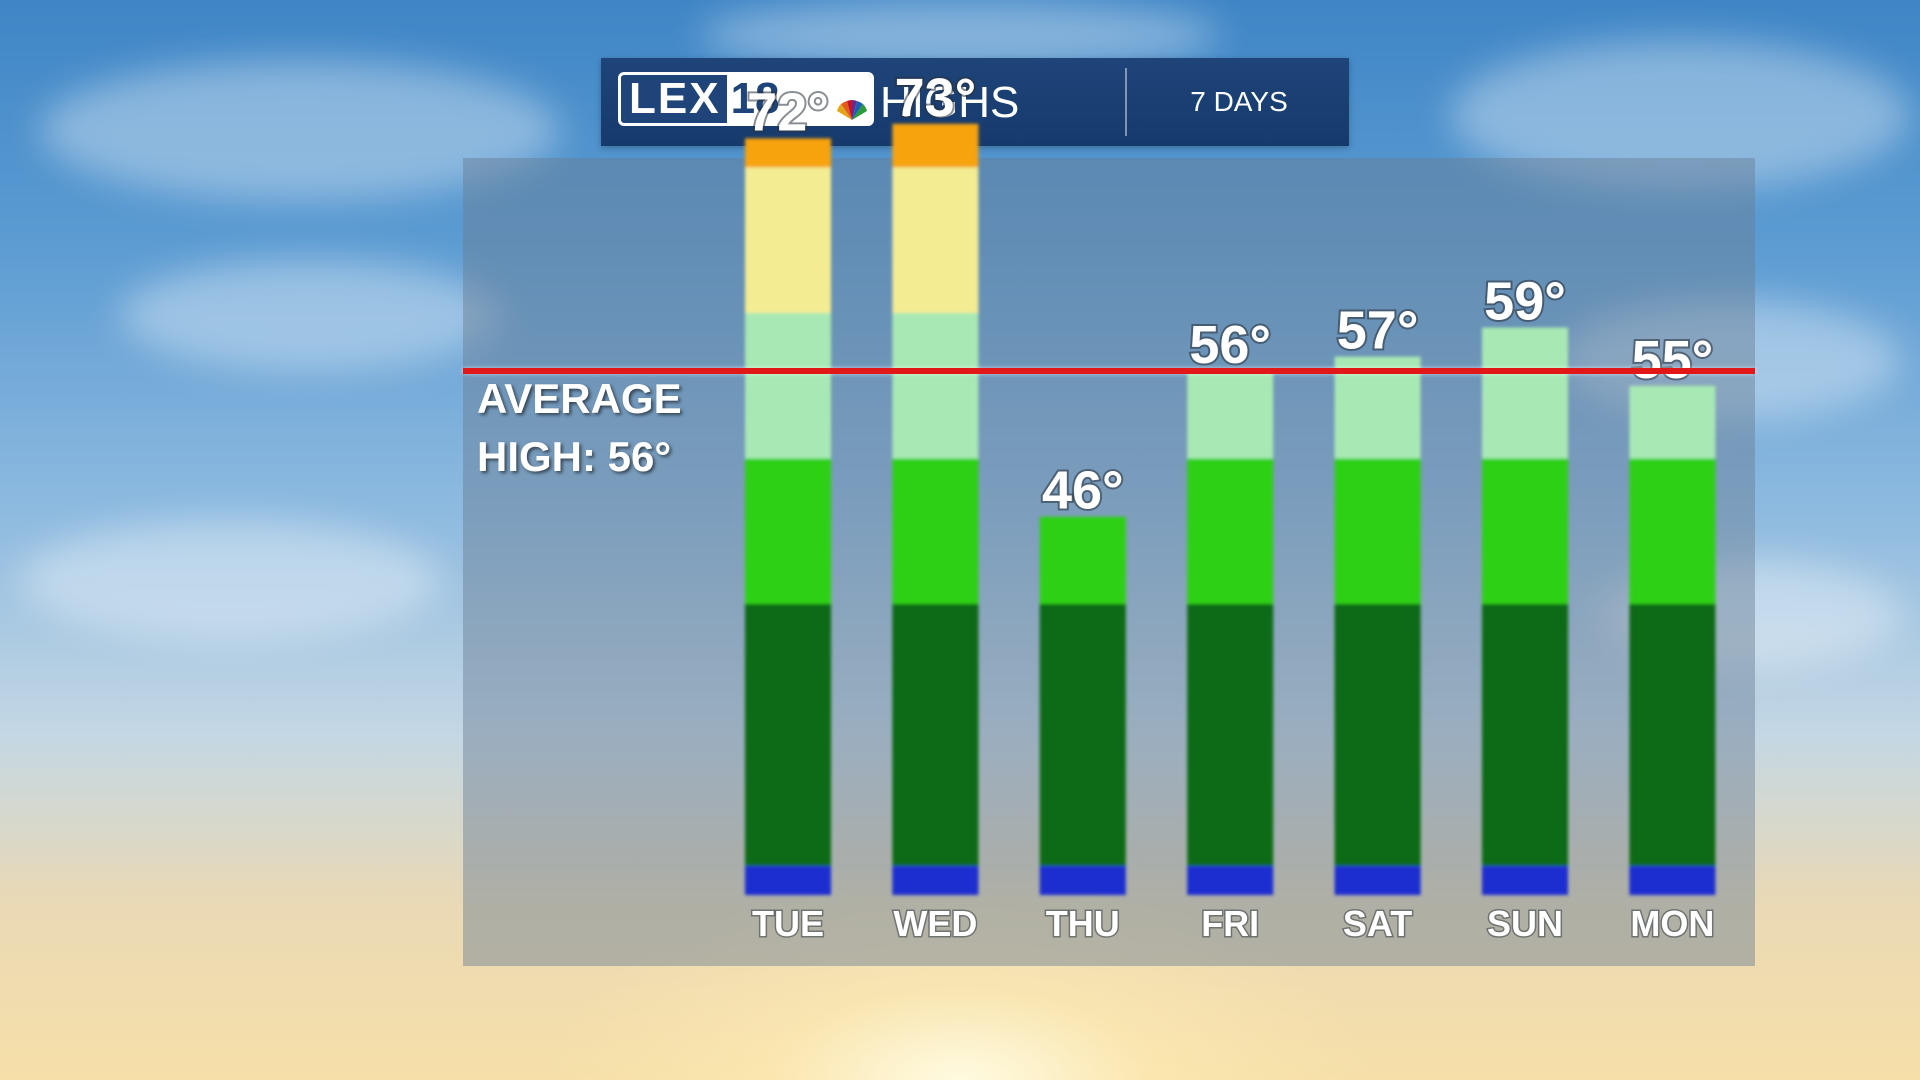  Describe the element at coordinates (1239, 101) in the screenshot. I see `header-subtitle: 7 DAYS` at that location.